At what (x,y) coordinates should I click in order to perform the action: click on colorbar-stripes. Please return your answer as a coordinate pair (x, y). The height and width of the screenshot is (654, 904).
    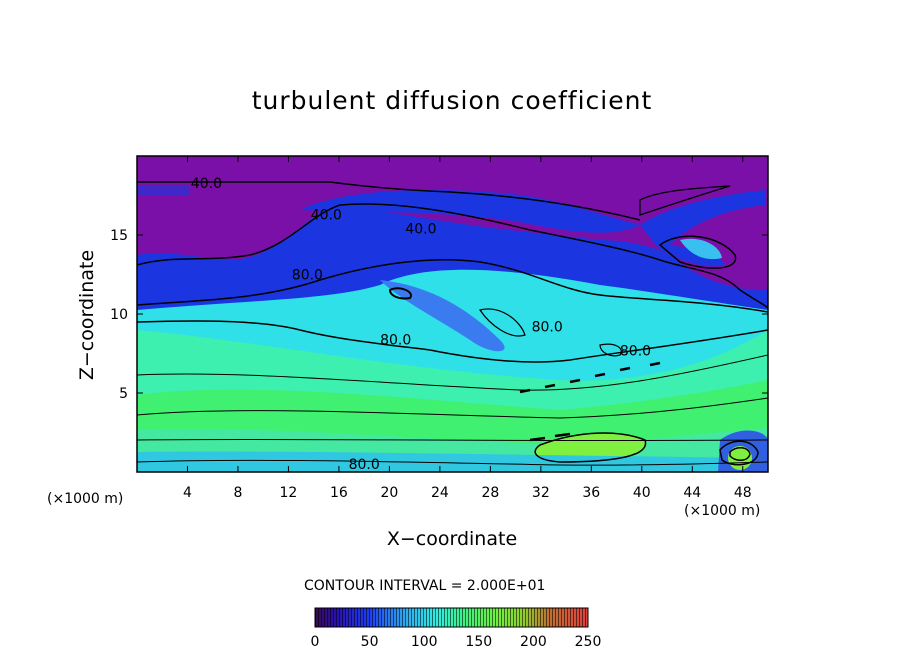
    Looking at the image, I should click on (451, 617).